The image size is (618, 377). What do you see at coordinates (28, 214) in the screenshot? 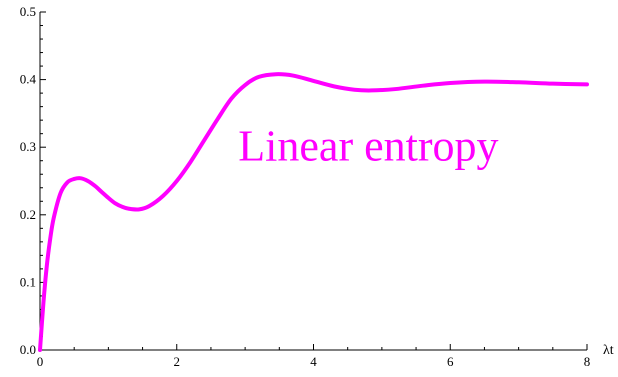
I see `y-tick-label: 0.2` at bounding box center [28, 214].